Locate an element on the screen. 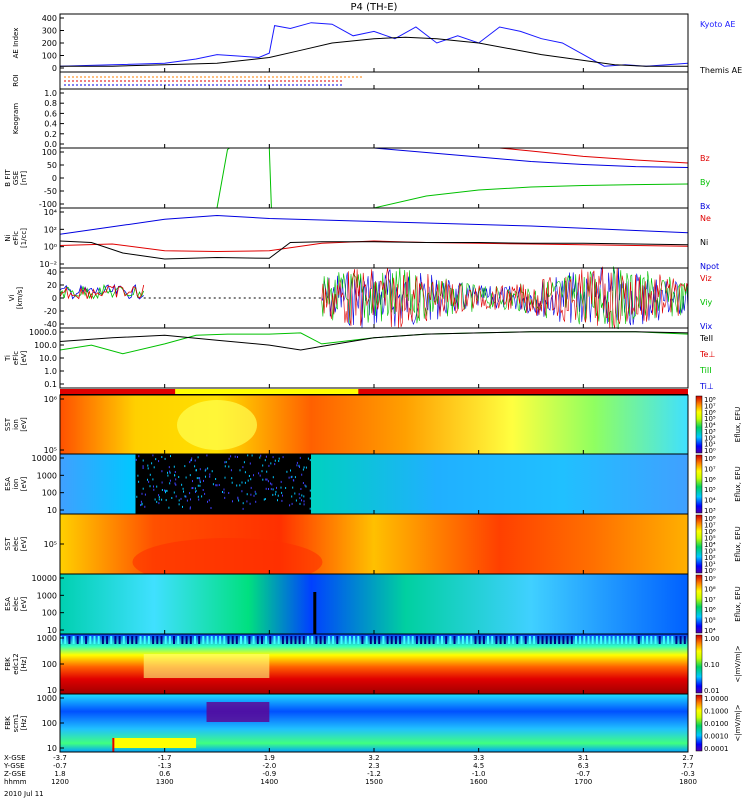 This screenshot has width=750, height=800. ylabel-sst_elec: [eV] is located at coordinates (24, 543).